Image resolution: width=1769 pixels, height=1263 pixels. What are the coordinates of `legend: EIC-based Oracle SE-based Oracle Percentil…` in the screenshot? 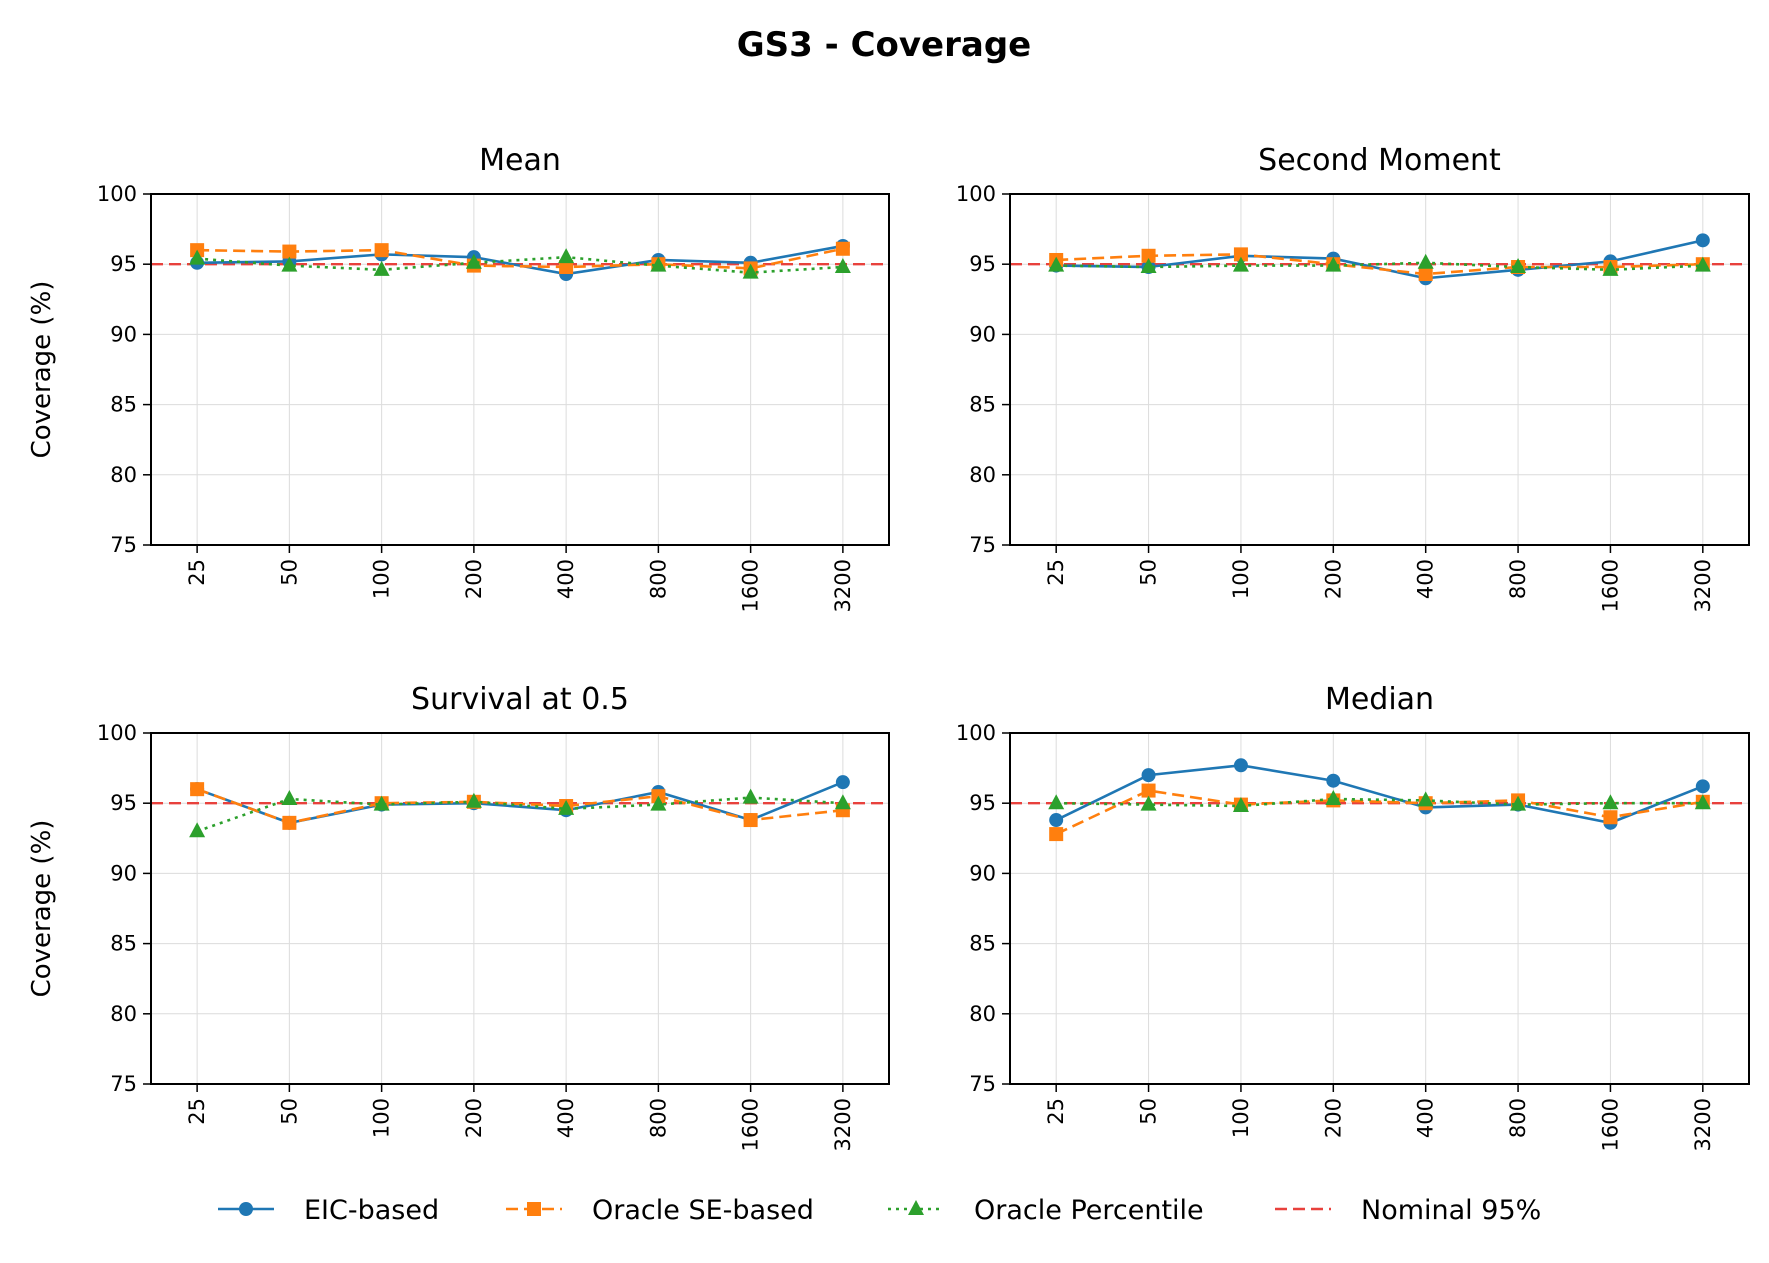 It's located at (879, 1210).